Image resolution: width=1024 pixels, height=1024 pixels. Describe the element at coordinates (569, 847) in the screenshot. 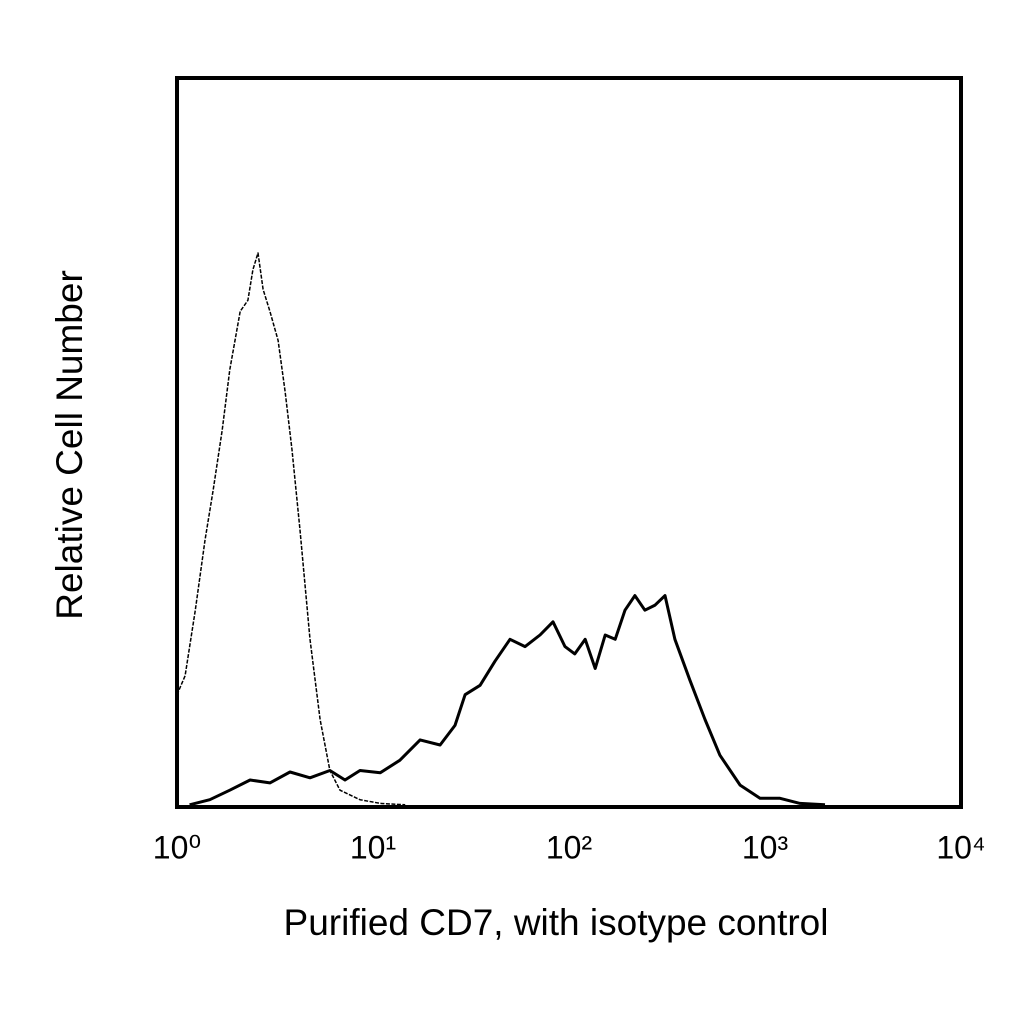

I see `x-tick-label: 10²` at that location.